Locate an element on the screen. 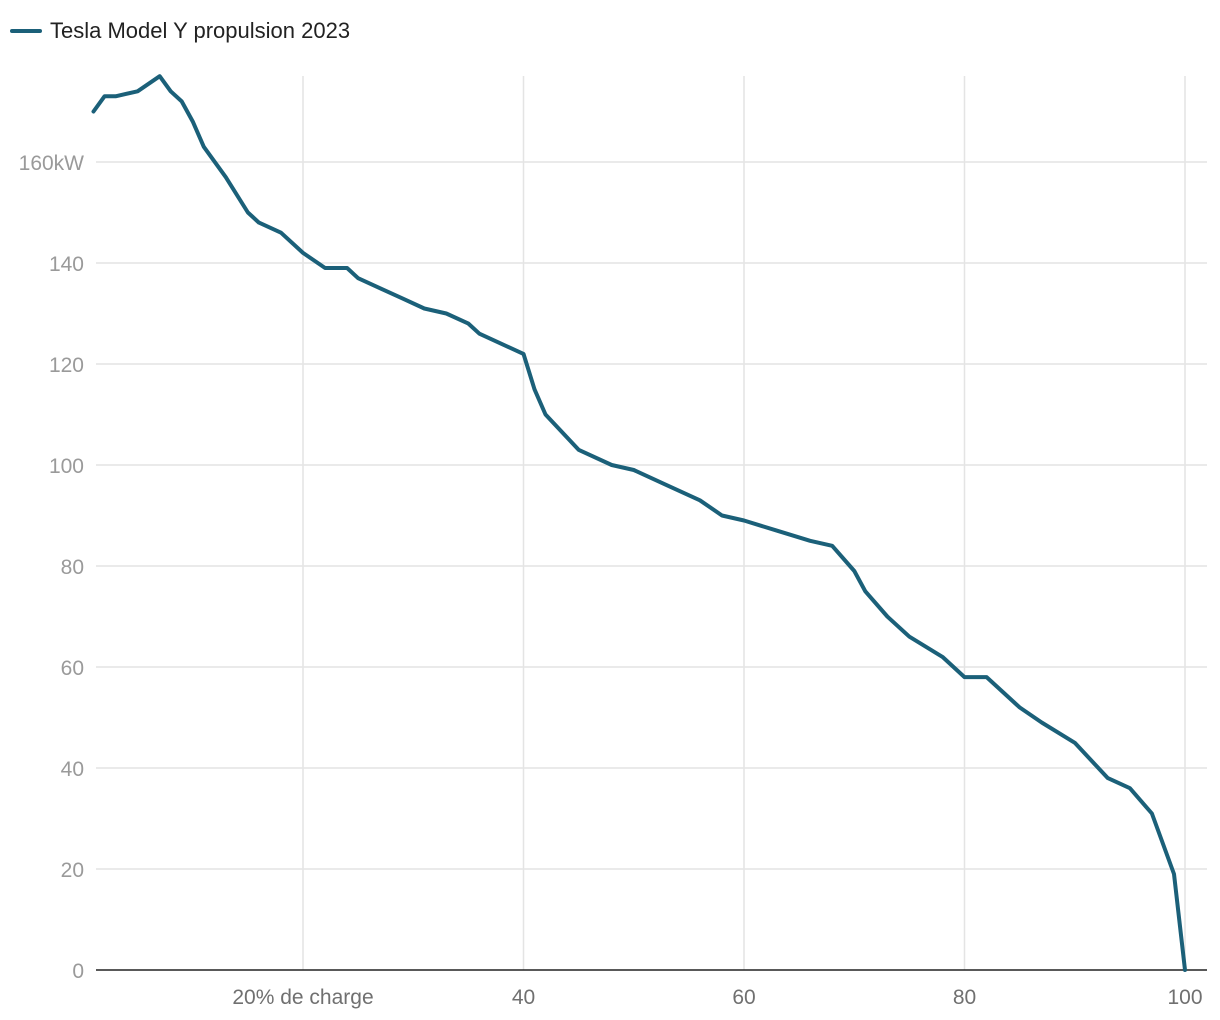 Image resolution: width=1220 pixels, height=1020 pixels. x-tick-label: 80 is located at coordinates (964, 997).